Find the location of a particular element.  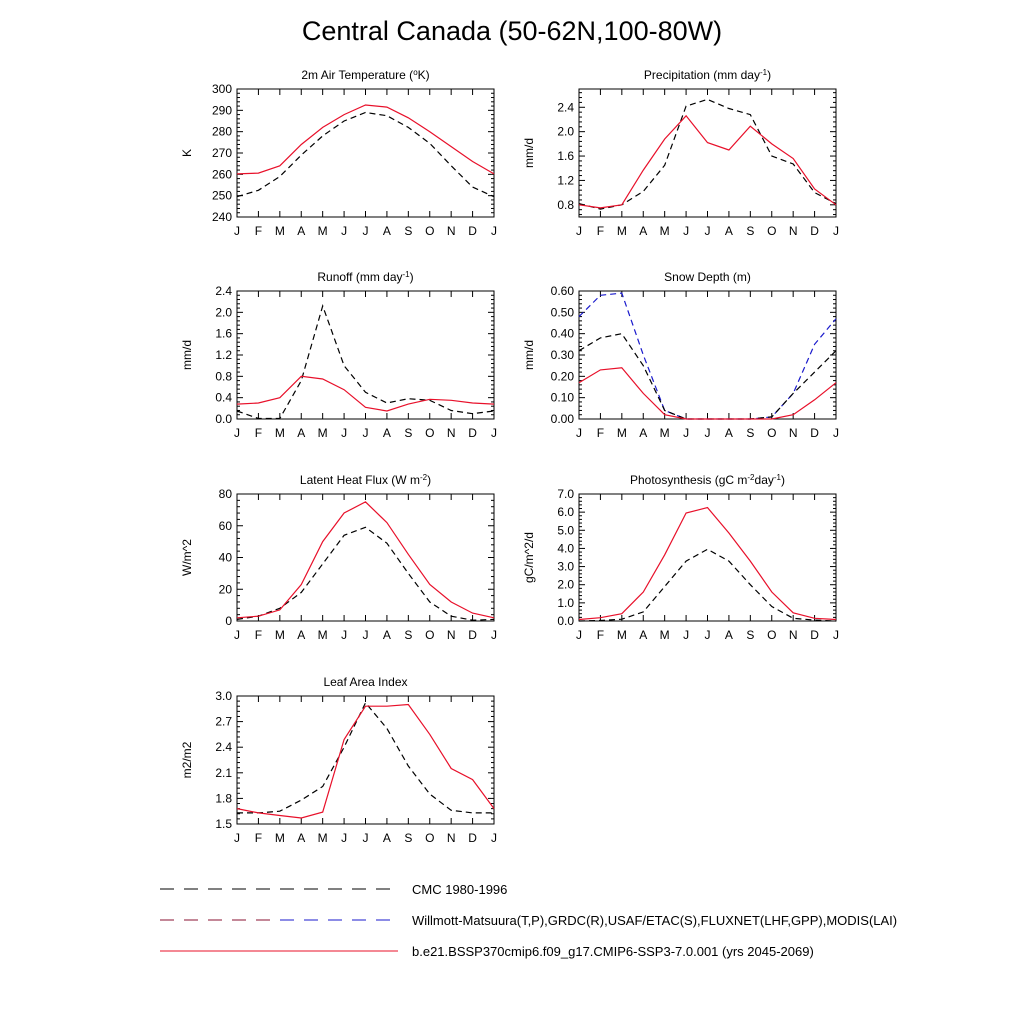

y-tick-label: 6.0 is located at coordinates (565, 512).